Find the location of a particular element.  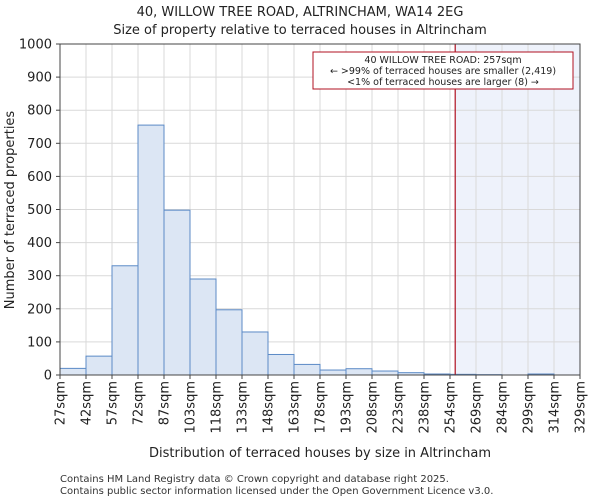

annotation-frame is located at coordinates (443, 70).